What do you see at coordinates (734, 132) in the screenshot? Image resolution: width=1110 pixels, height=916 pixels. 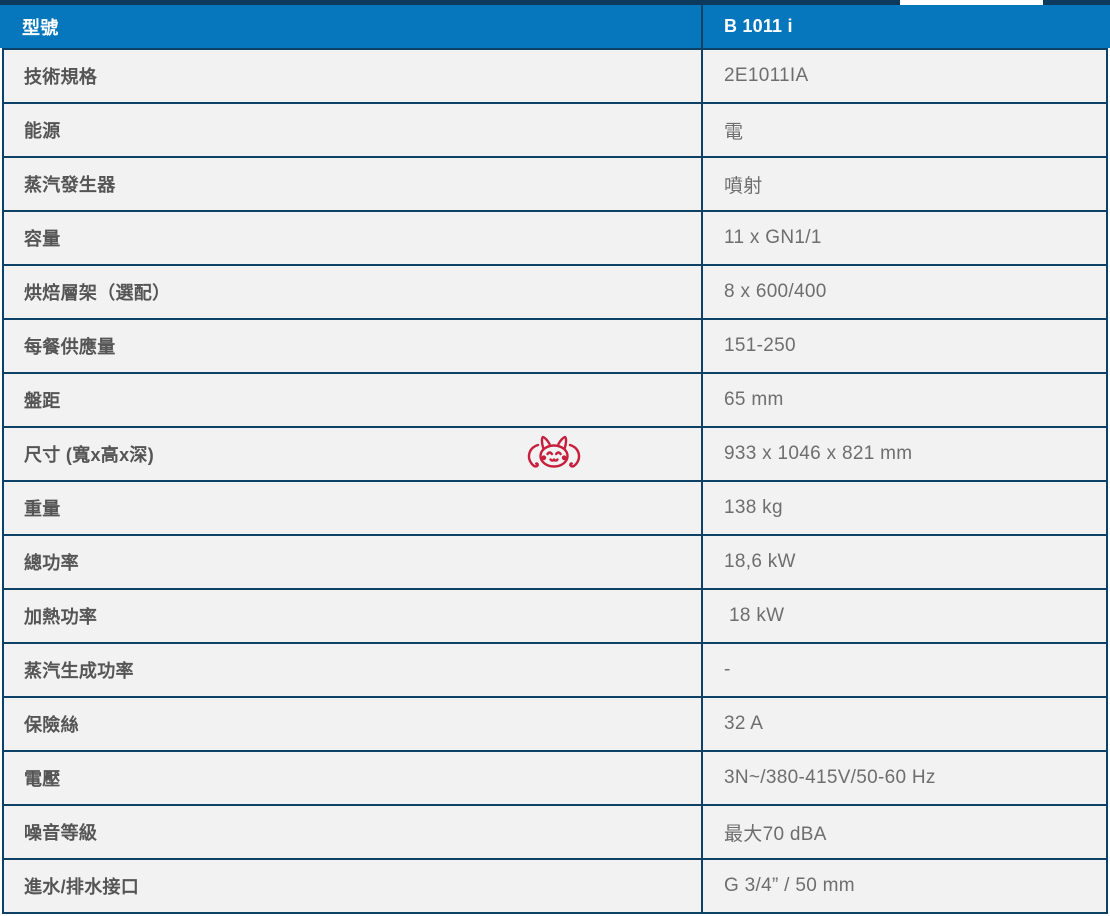 I see `row-value: 電` at bounding box center [734, 132].